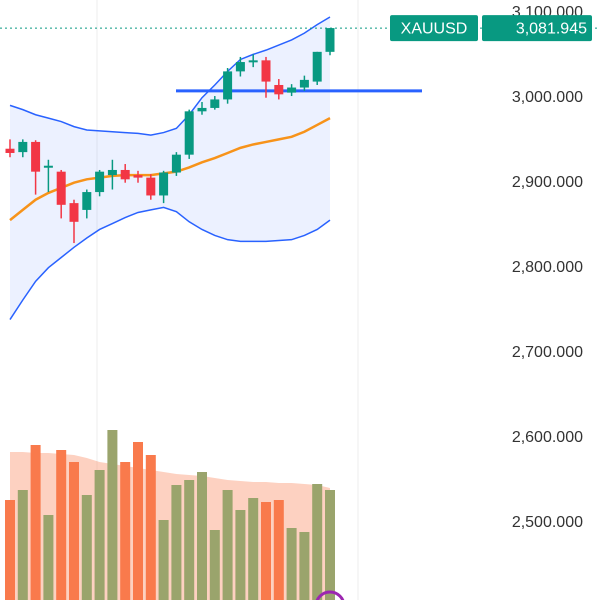 The width and height of the screenshot is (600, 600). I want to click on price-badge, so click(537, 28).